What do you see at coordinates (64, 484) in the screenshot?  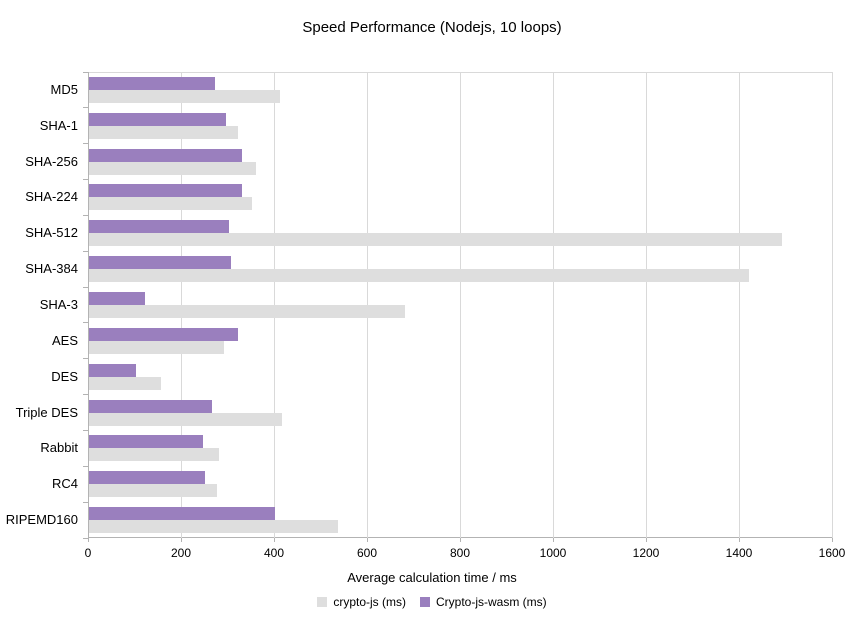 I see `category-label: RC4` at bounding box center [64, 484].